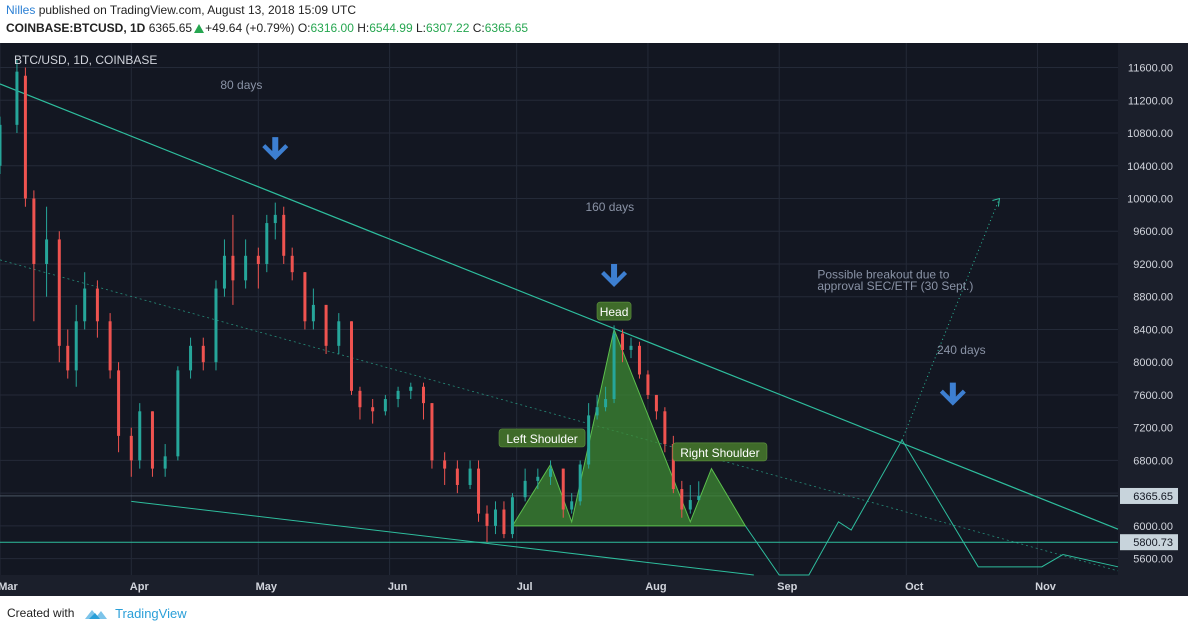 Image resolution: width=1188 pixels, height=631 pixels. I want to click on label-head: Head, so click(614, 312).